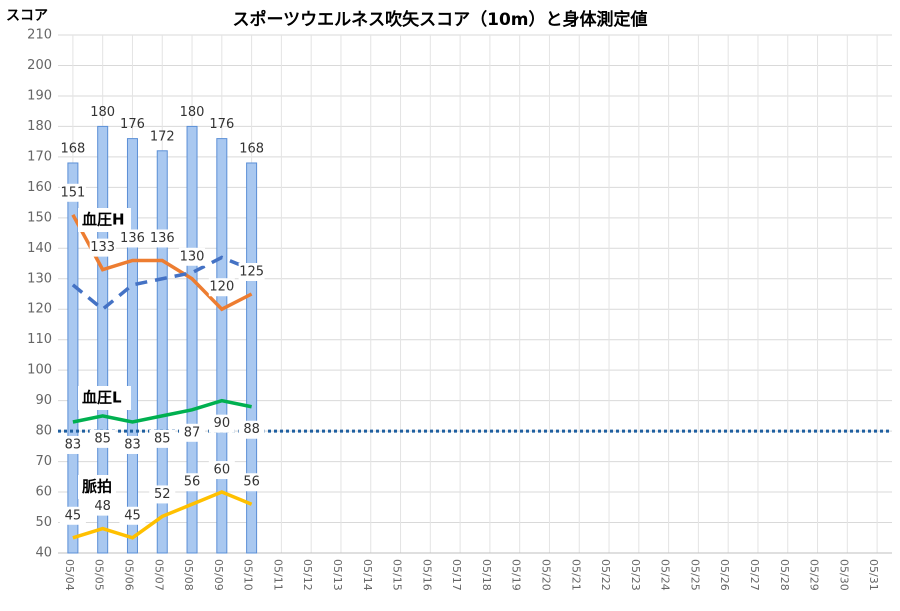  Describe the element at coordinates (426, 575) in the screenshot. I see `x-tick-label: 05/16` at that location.